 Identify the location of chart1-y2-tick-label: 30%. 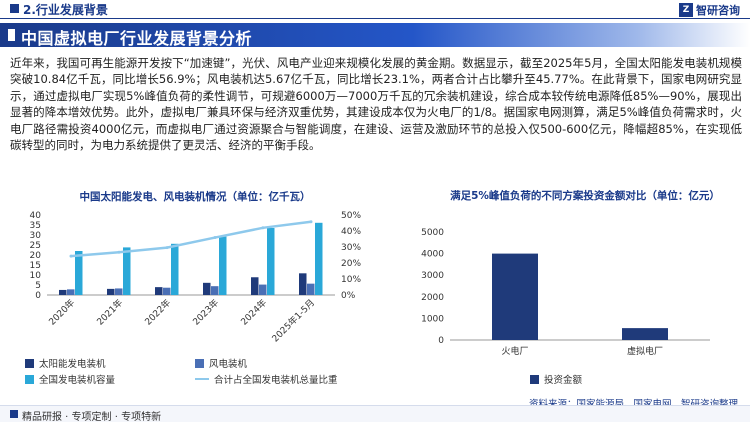
(351, 248).